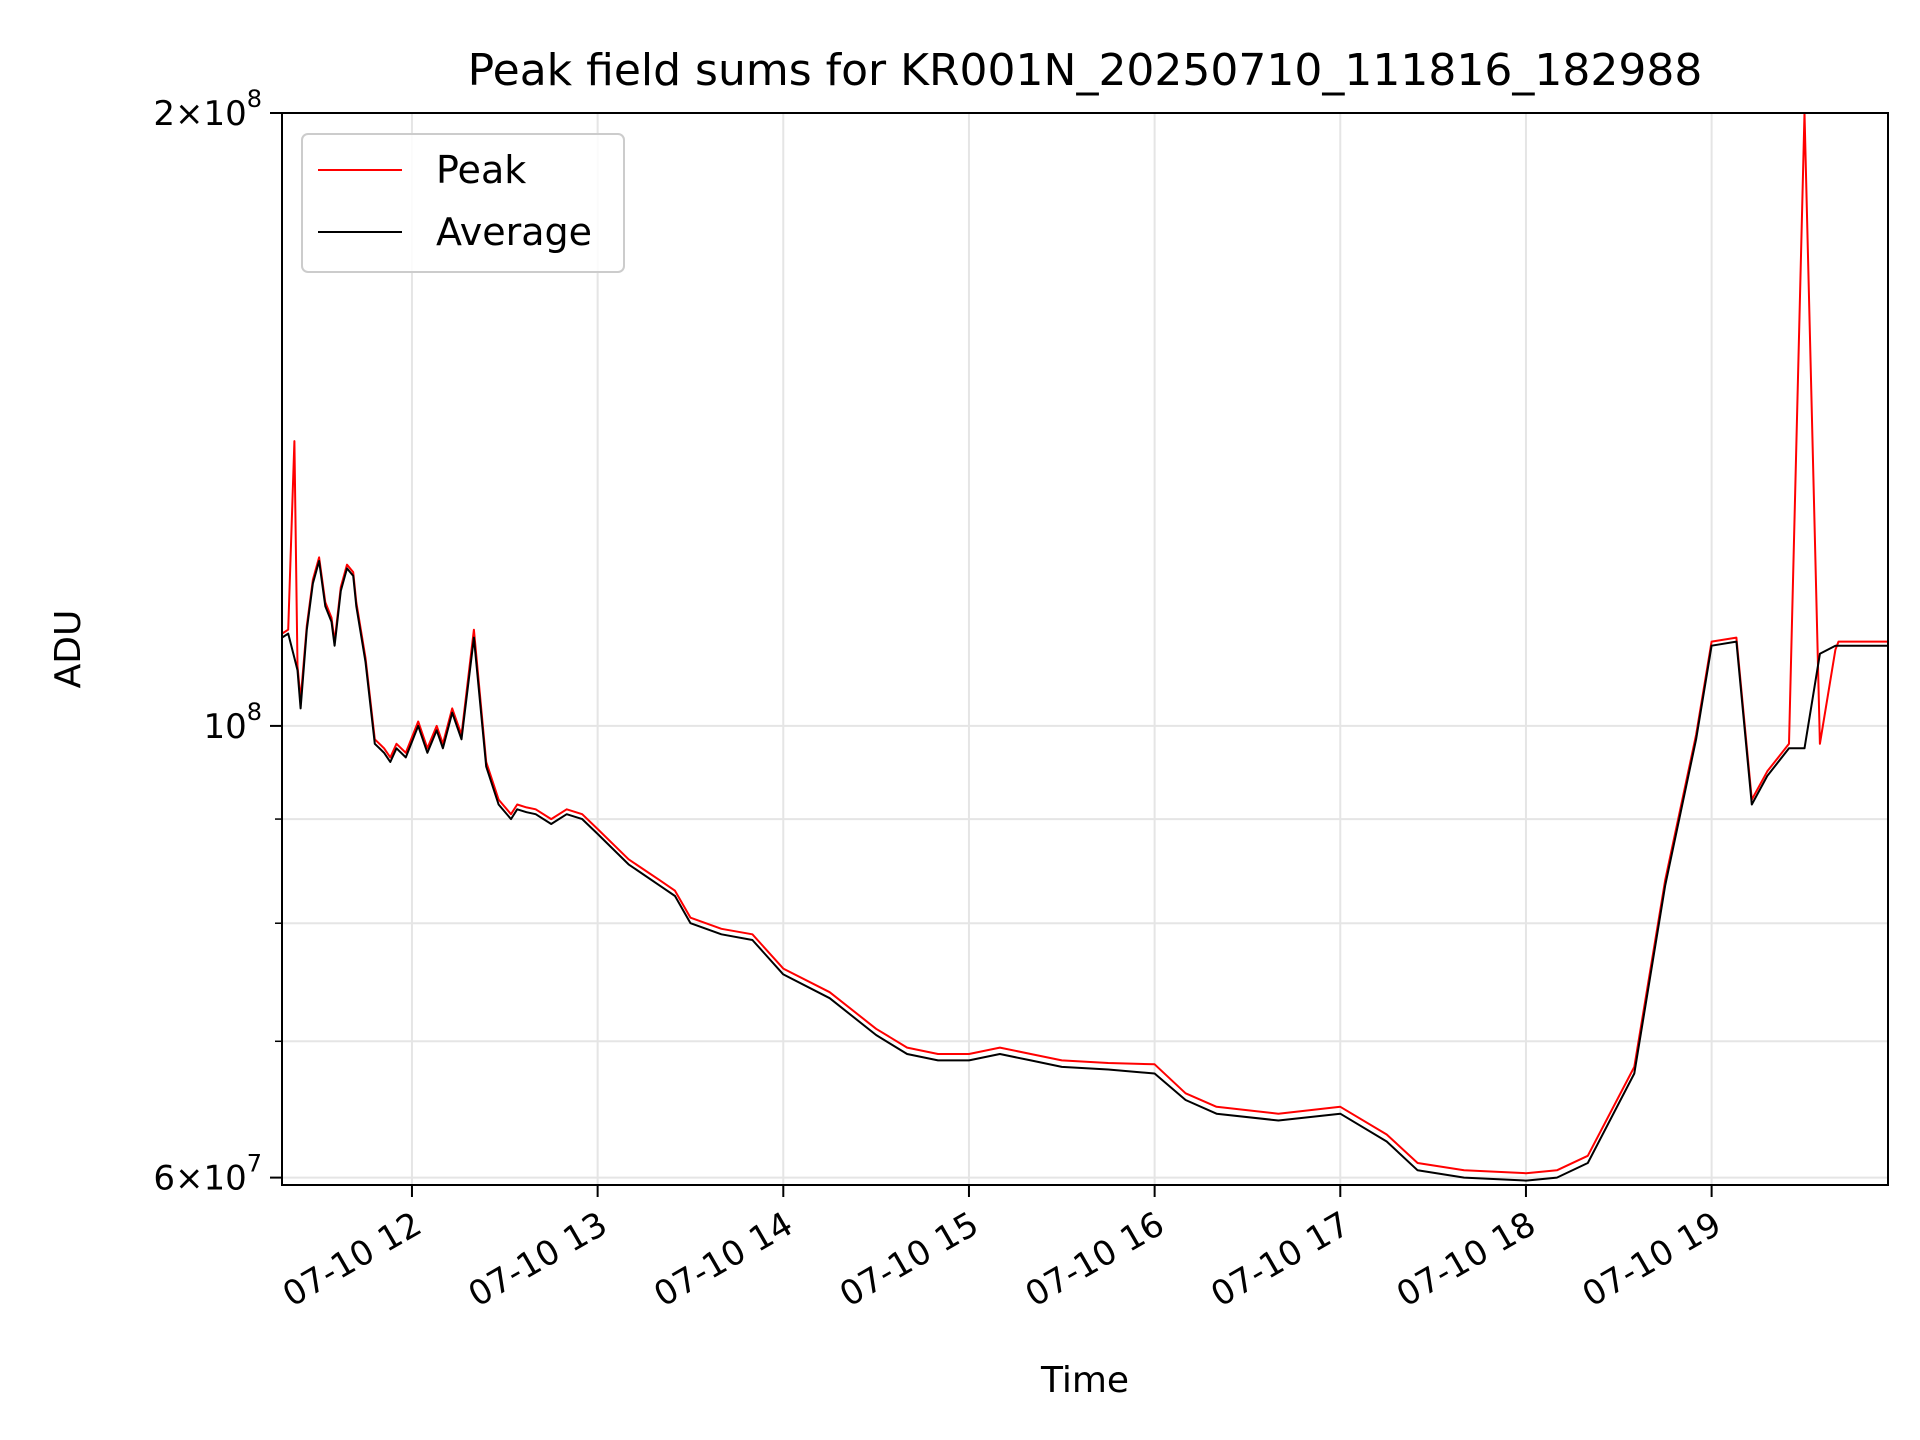  What do you see at coordinates (723, 1259) in the screenshot?
I see `x-tick-label: 07-10 14` at bounding box center [723, 1259].